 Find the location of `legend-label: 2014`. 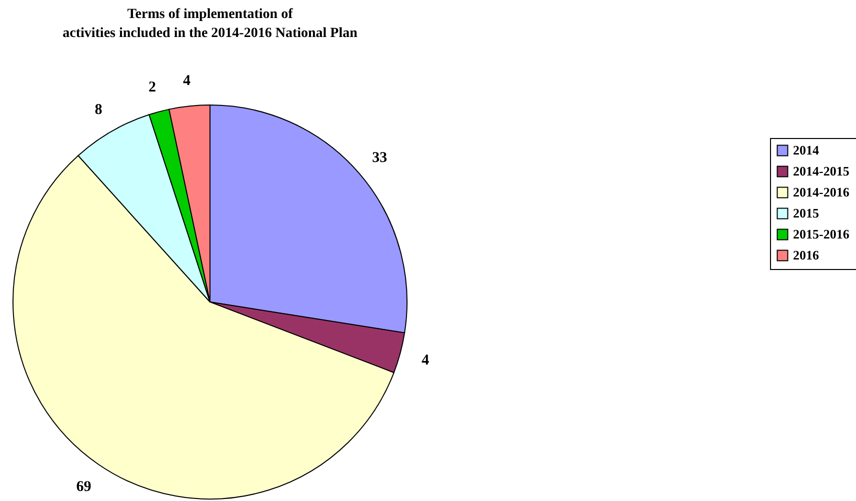

legend-label: 2014 is located at coordinates (806, 150).